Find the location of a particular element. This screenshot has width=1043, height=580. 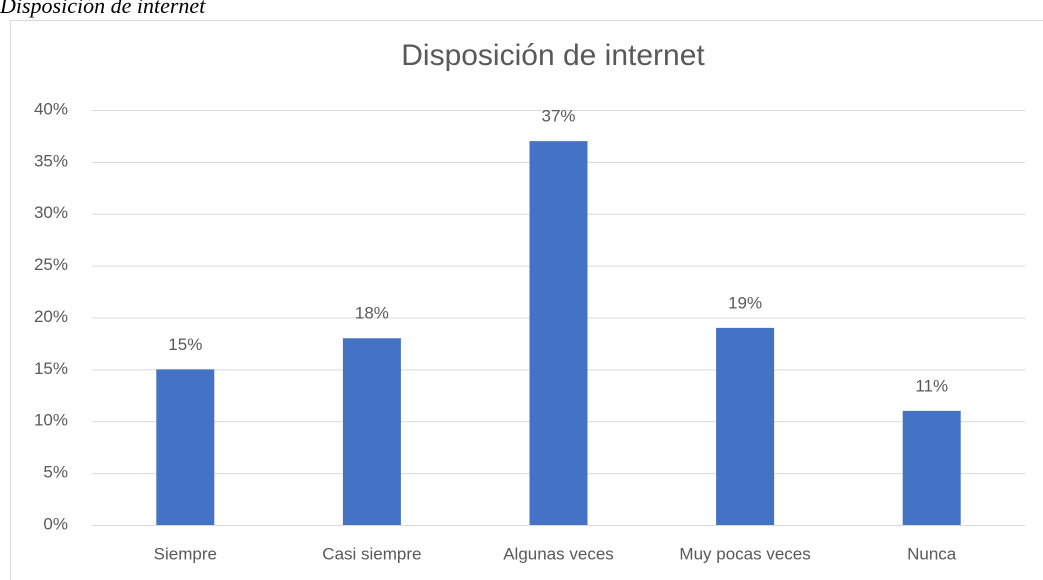

y-tick-label: 30% is located at coordinates (51, 212).